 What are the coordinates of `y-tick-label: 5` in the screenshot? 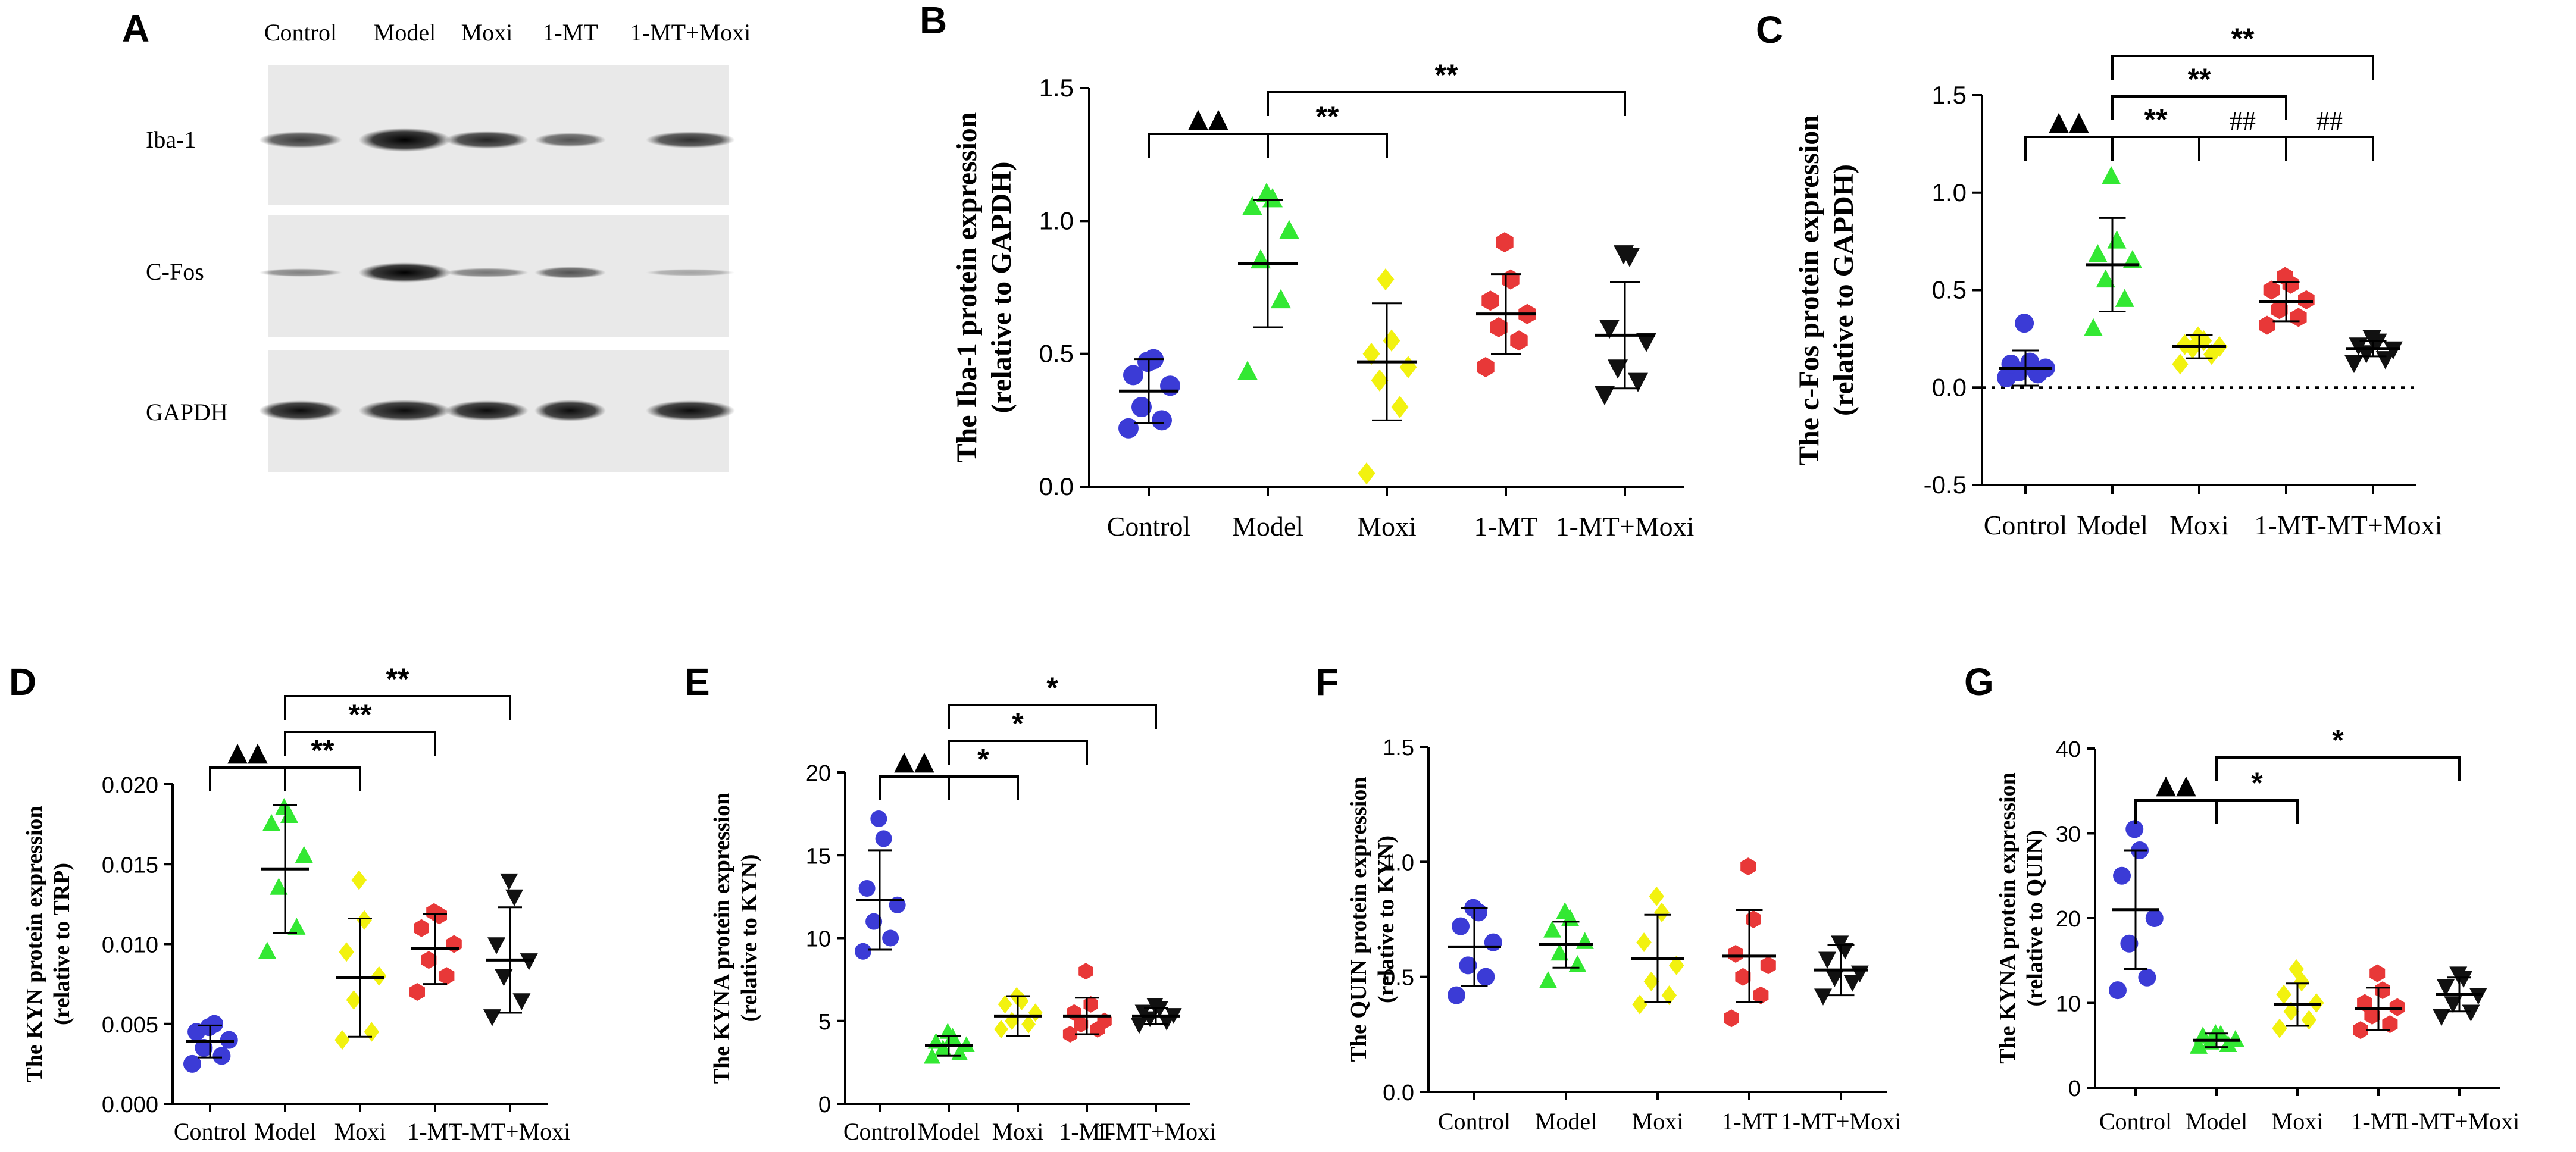 It's located at (824, 1023).